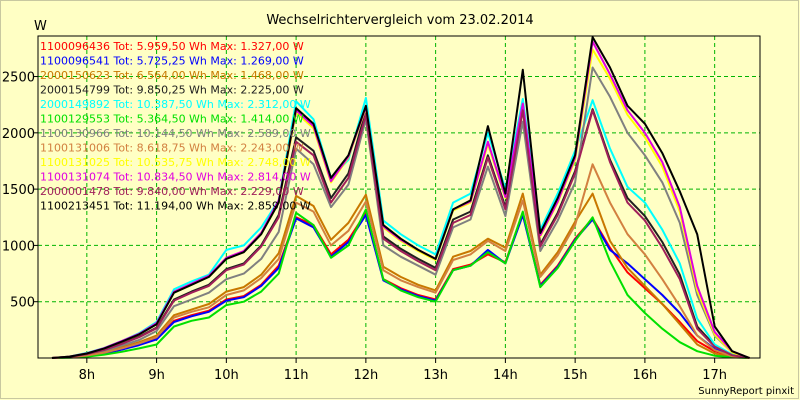  Describe the element at coordinates (435, 375) in the screenshot. I see `x-tick-label: 13h` at that location.